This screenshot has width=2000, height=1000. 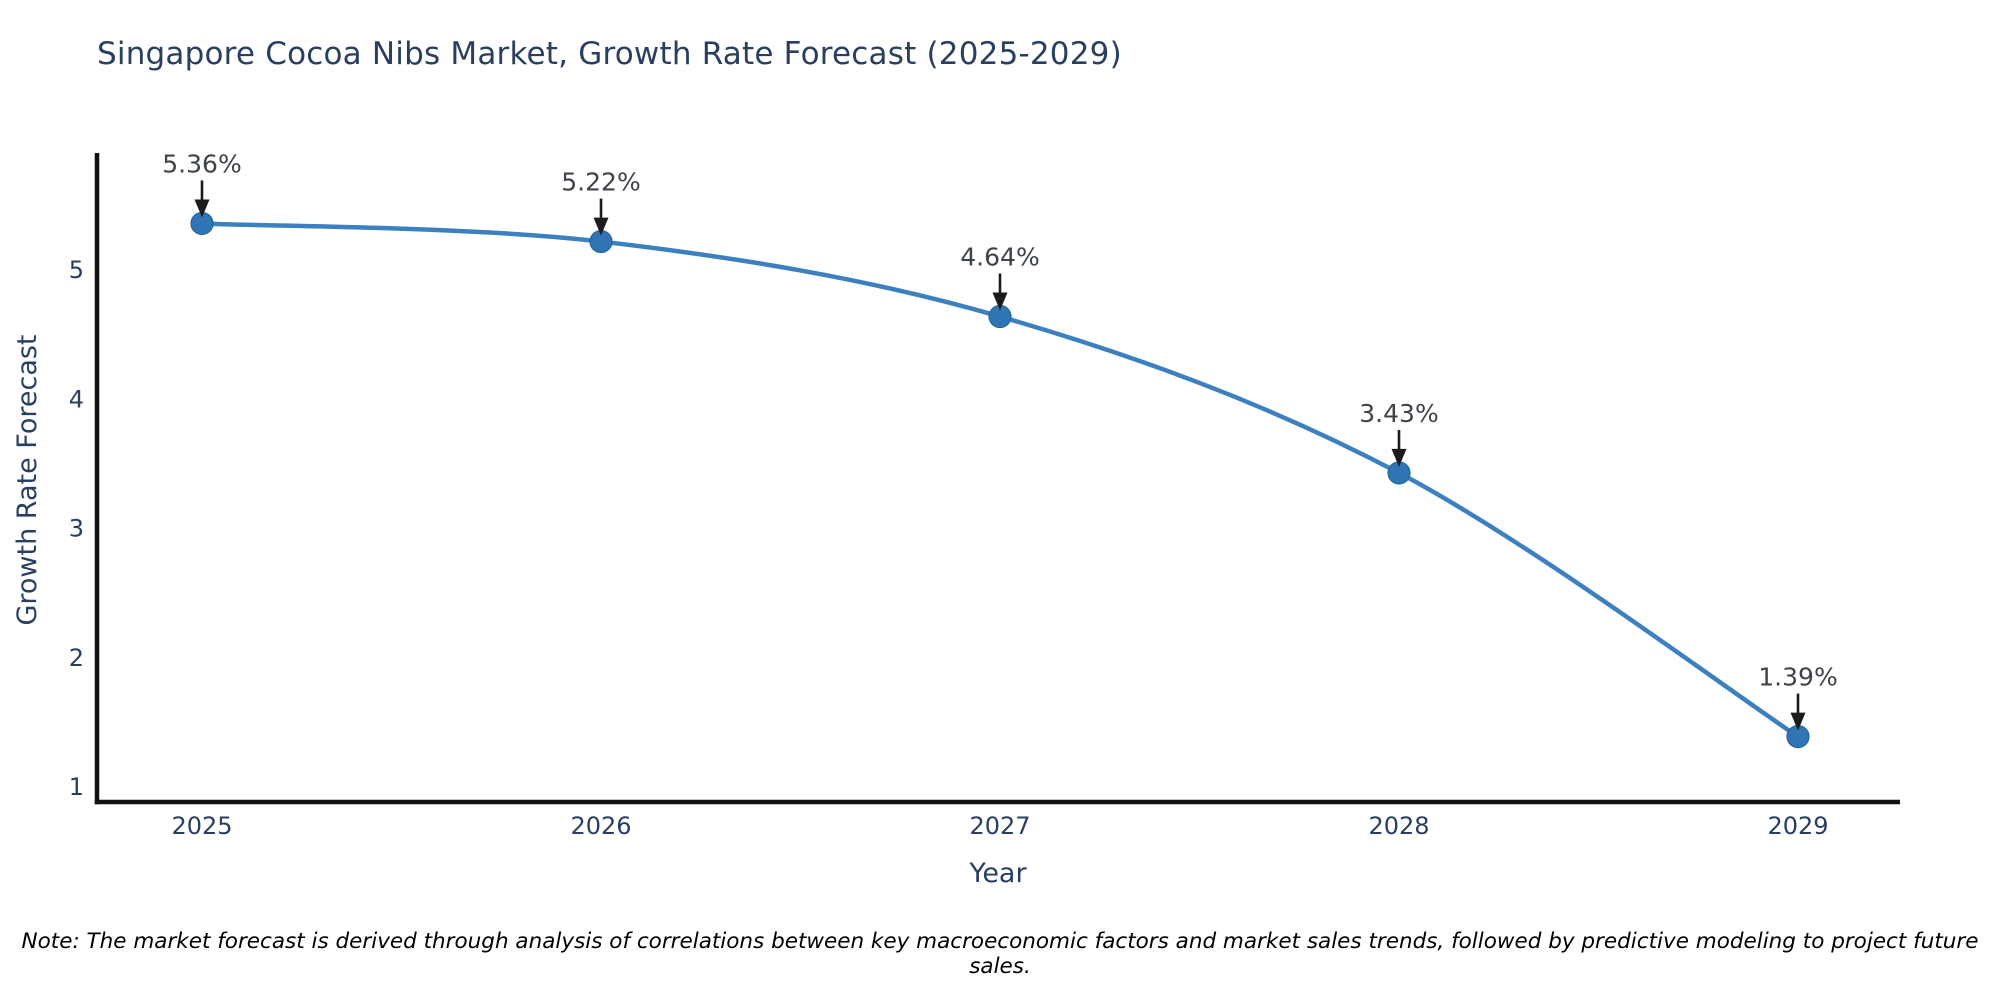 What do you see at coordinates (1398, 826) in the screenshot?
I see `x-tick-label: 2028` at bounding box center [1398, 826].